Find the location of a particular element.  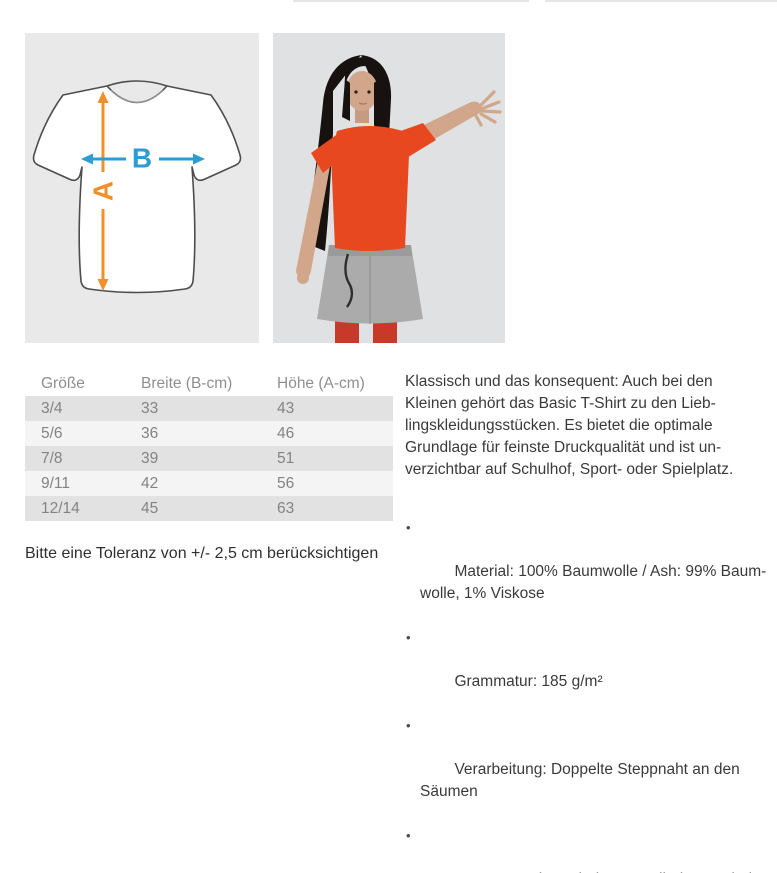

table-row: 9/11 42 56 is located at coordinates (209, 483).